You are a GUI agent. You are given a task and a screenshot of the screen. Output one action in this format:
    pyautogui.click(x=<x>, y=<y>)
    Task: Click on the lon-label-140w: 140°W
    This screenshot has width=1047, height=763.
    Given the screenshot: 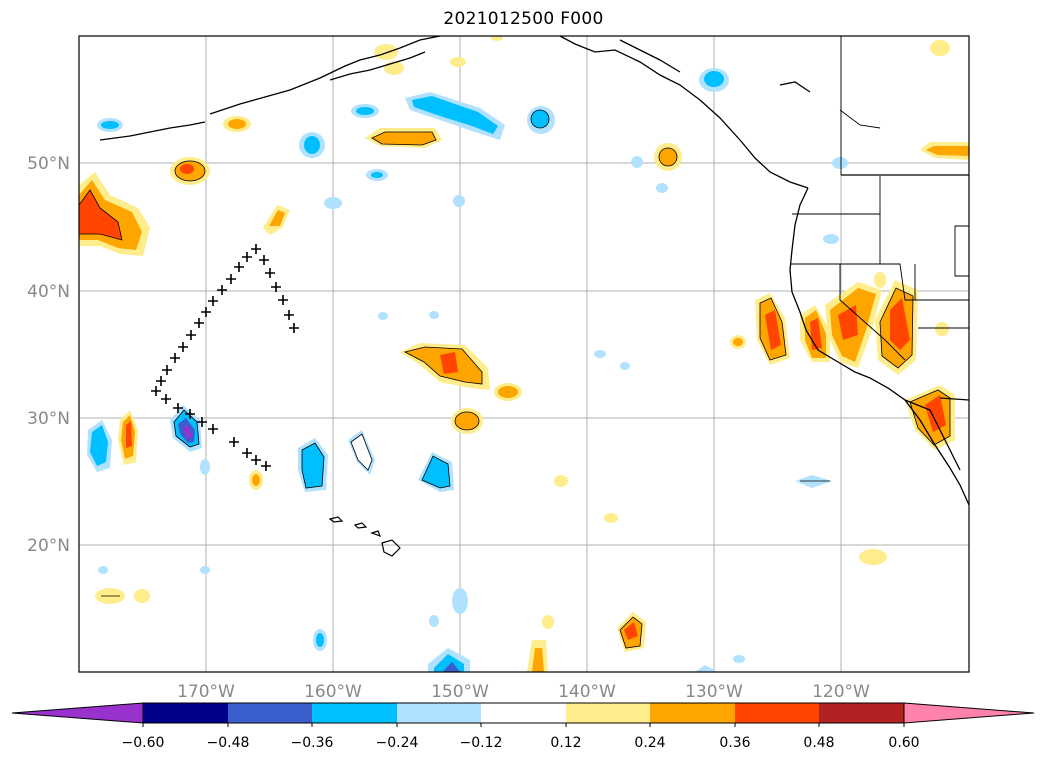 What is the action you would take?
    pyautogui.click(x=587, y=692)
    